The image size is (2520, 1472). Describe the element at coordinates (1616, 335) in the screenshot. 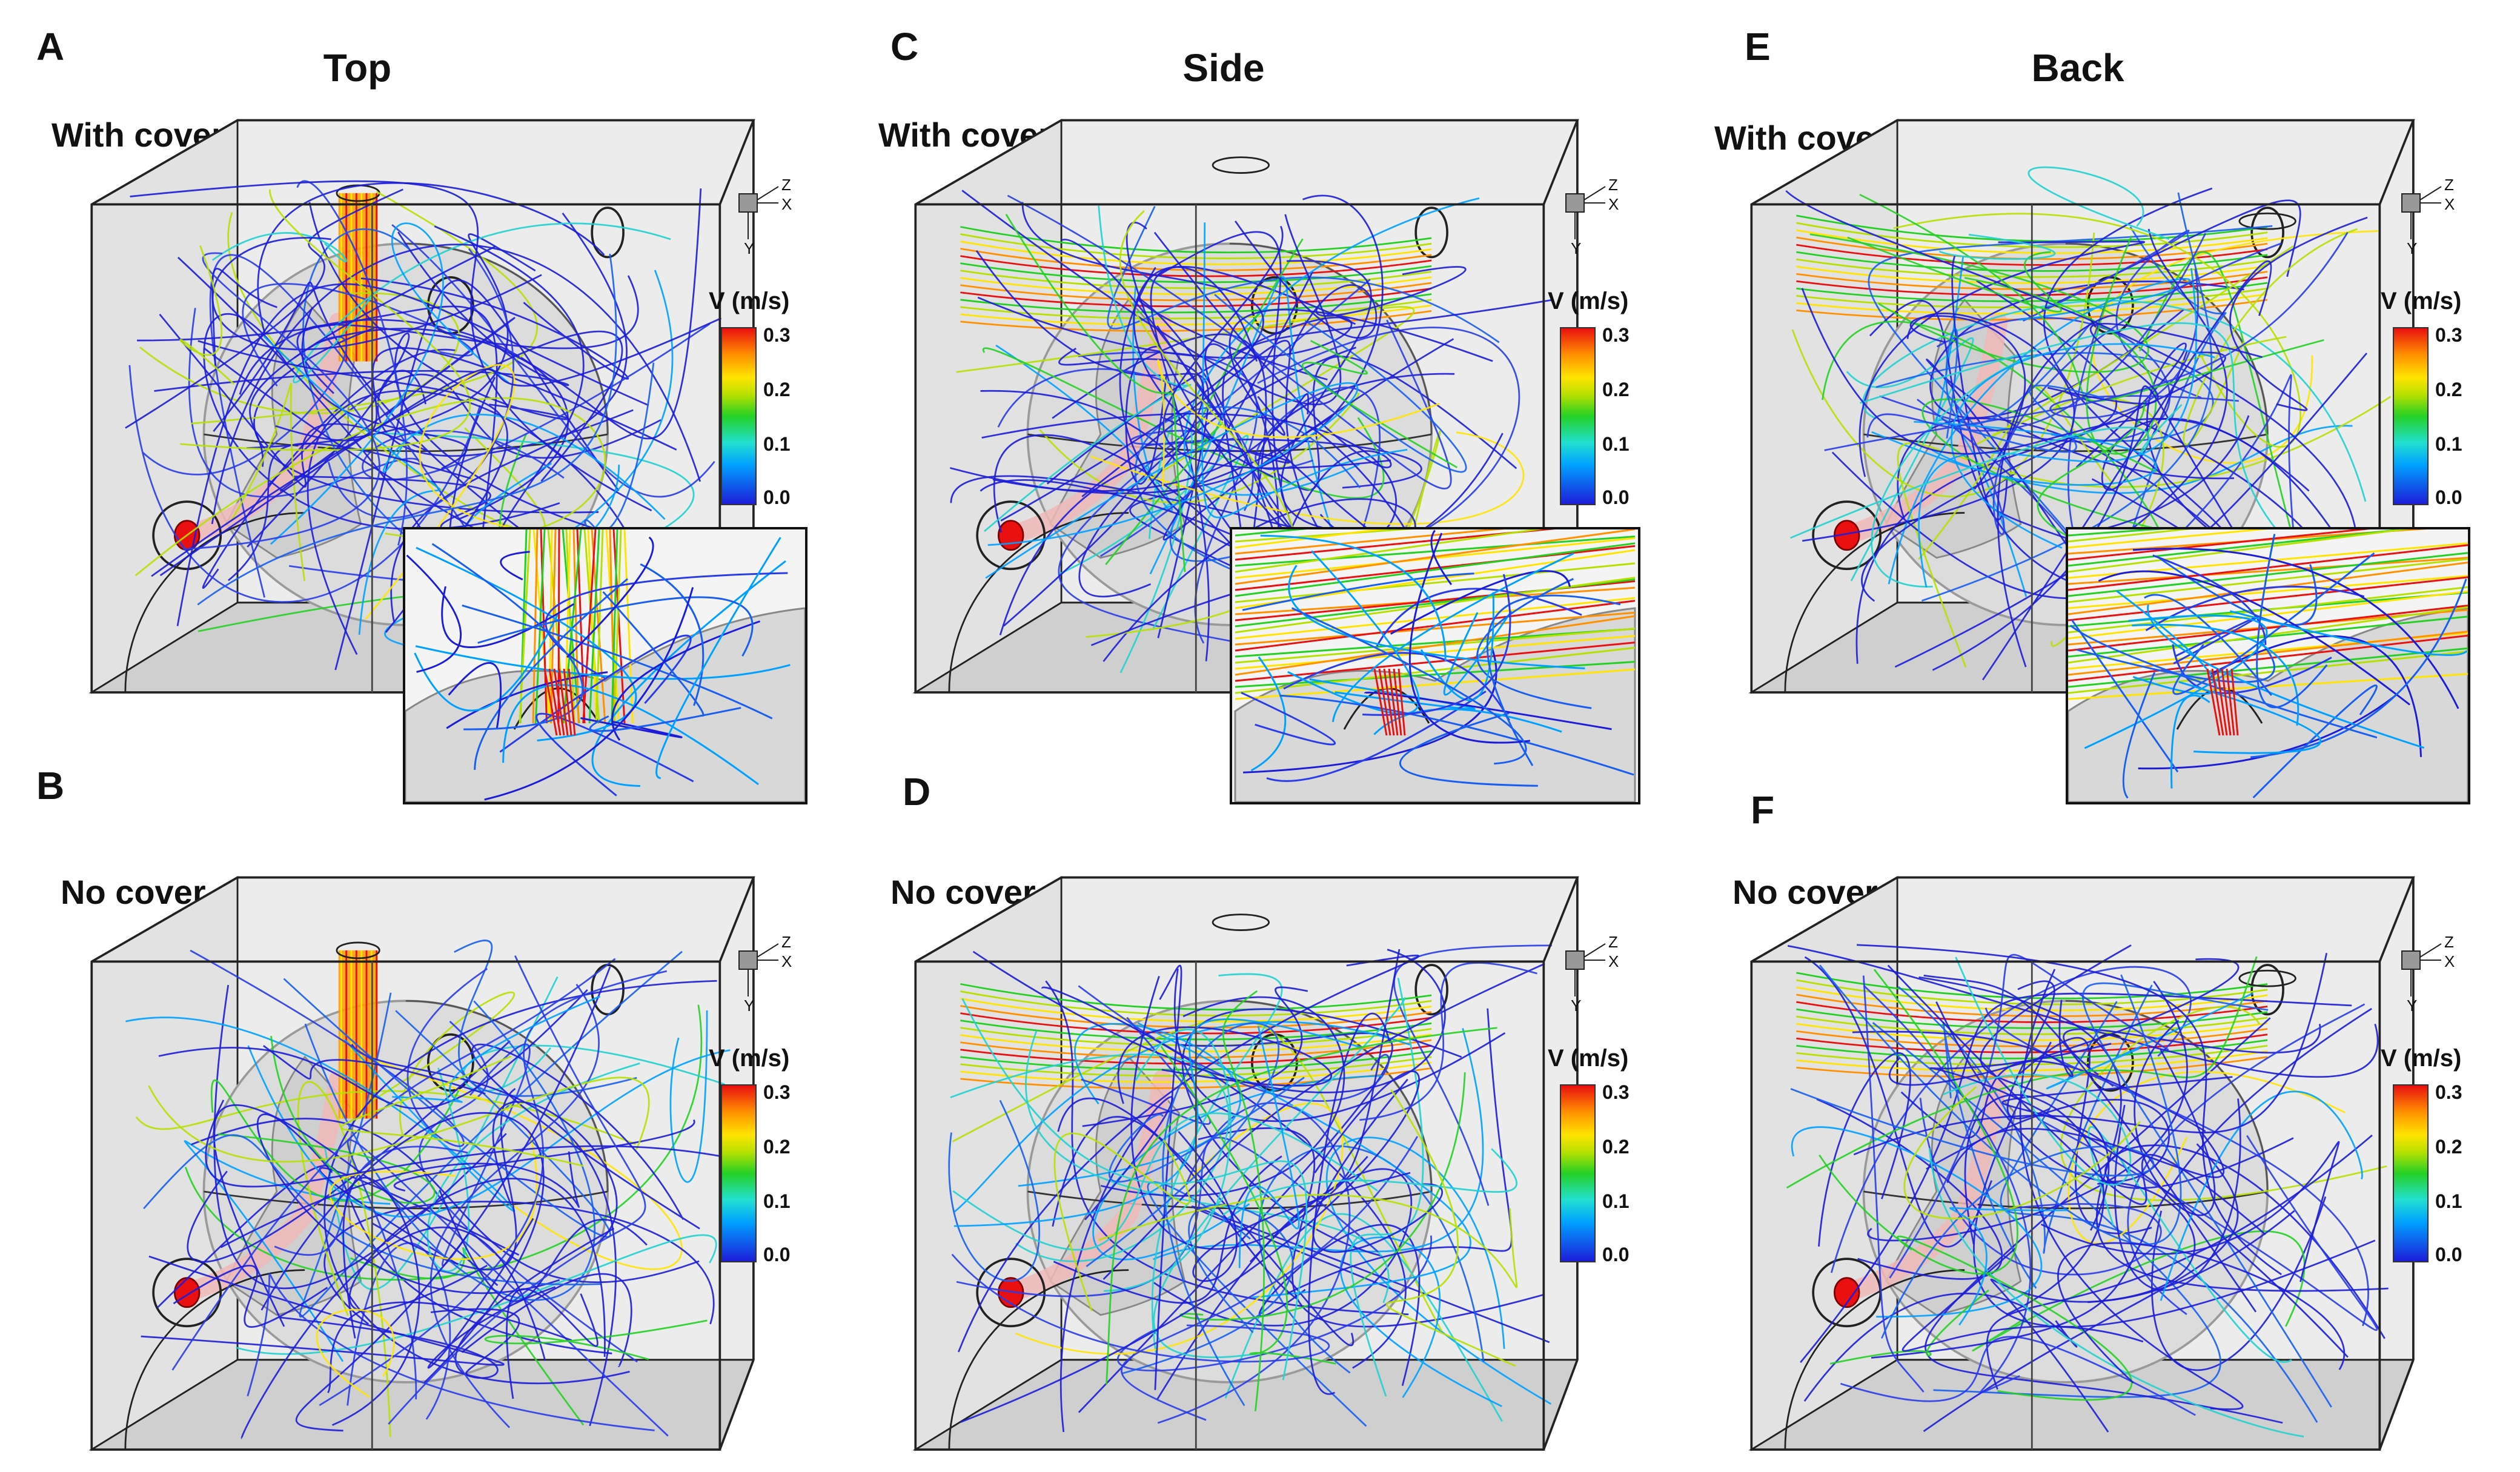

I see `legend-tick: 0.3` at that location.